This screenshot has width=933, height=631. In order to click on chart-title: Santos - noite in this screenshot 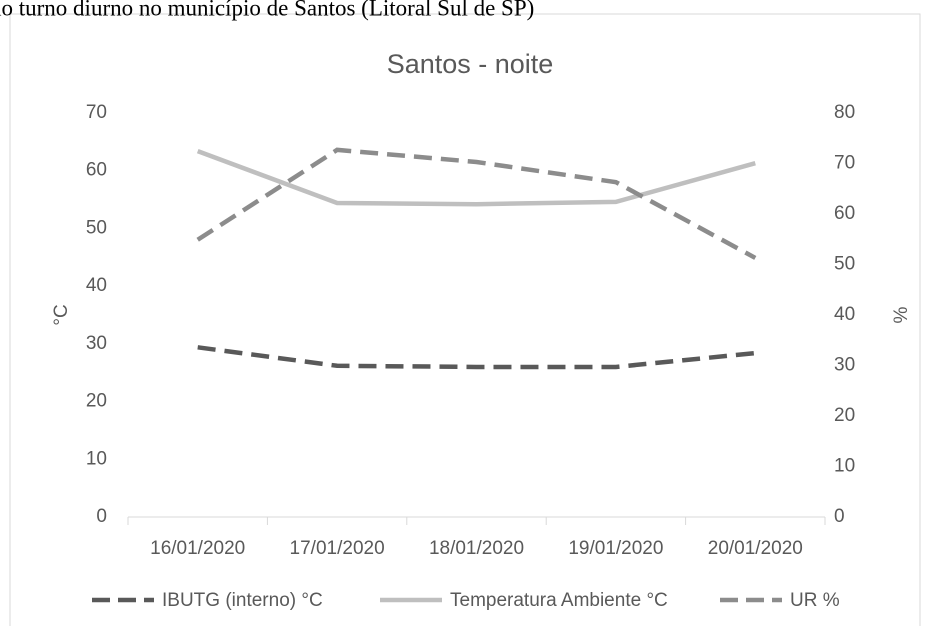, I will do `click(470, 64)`.